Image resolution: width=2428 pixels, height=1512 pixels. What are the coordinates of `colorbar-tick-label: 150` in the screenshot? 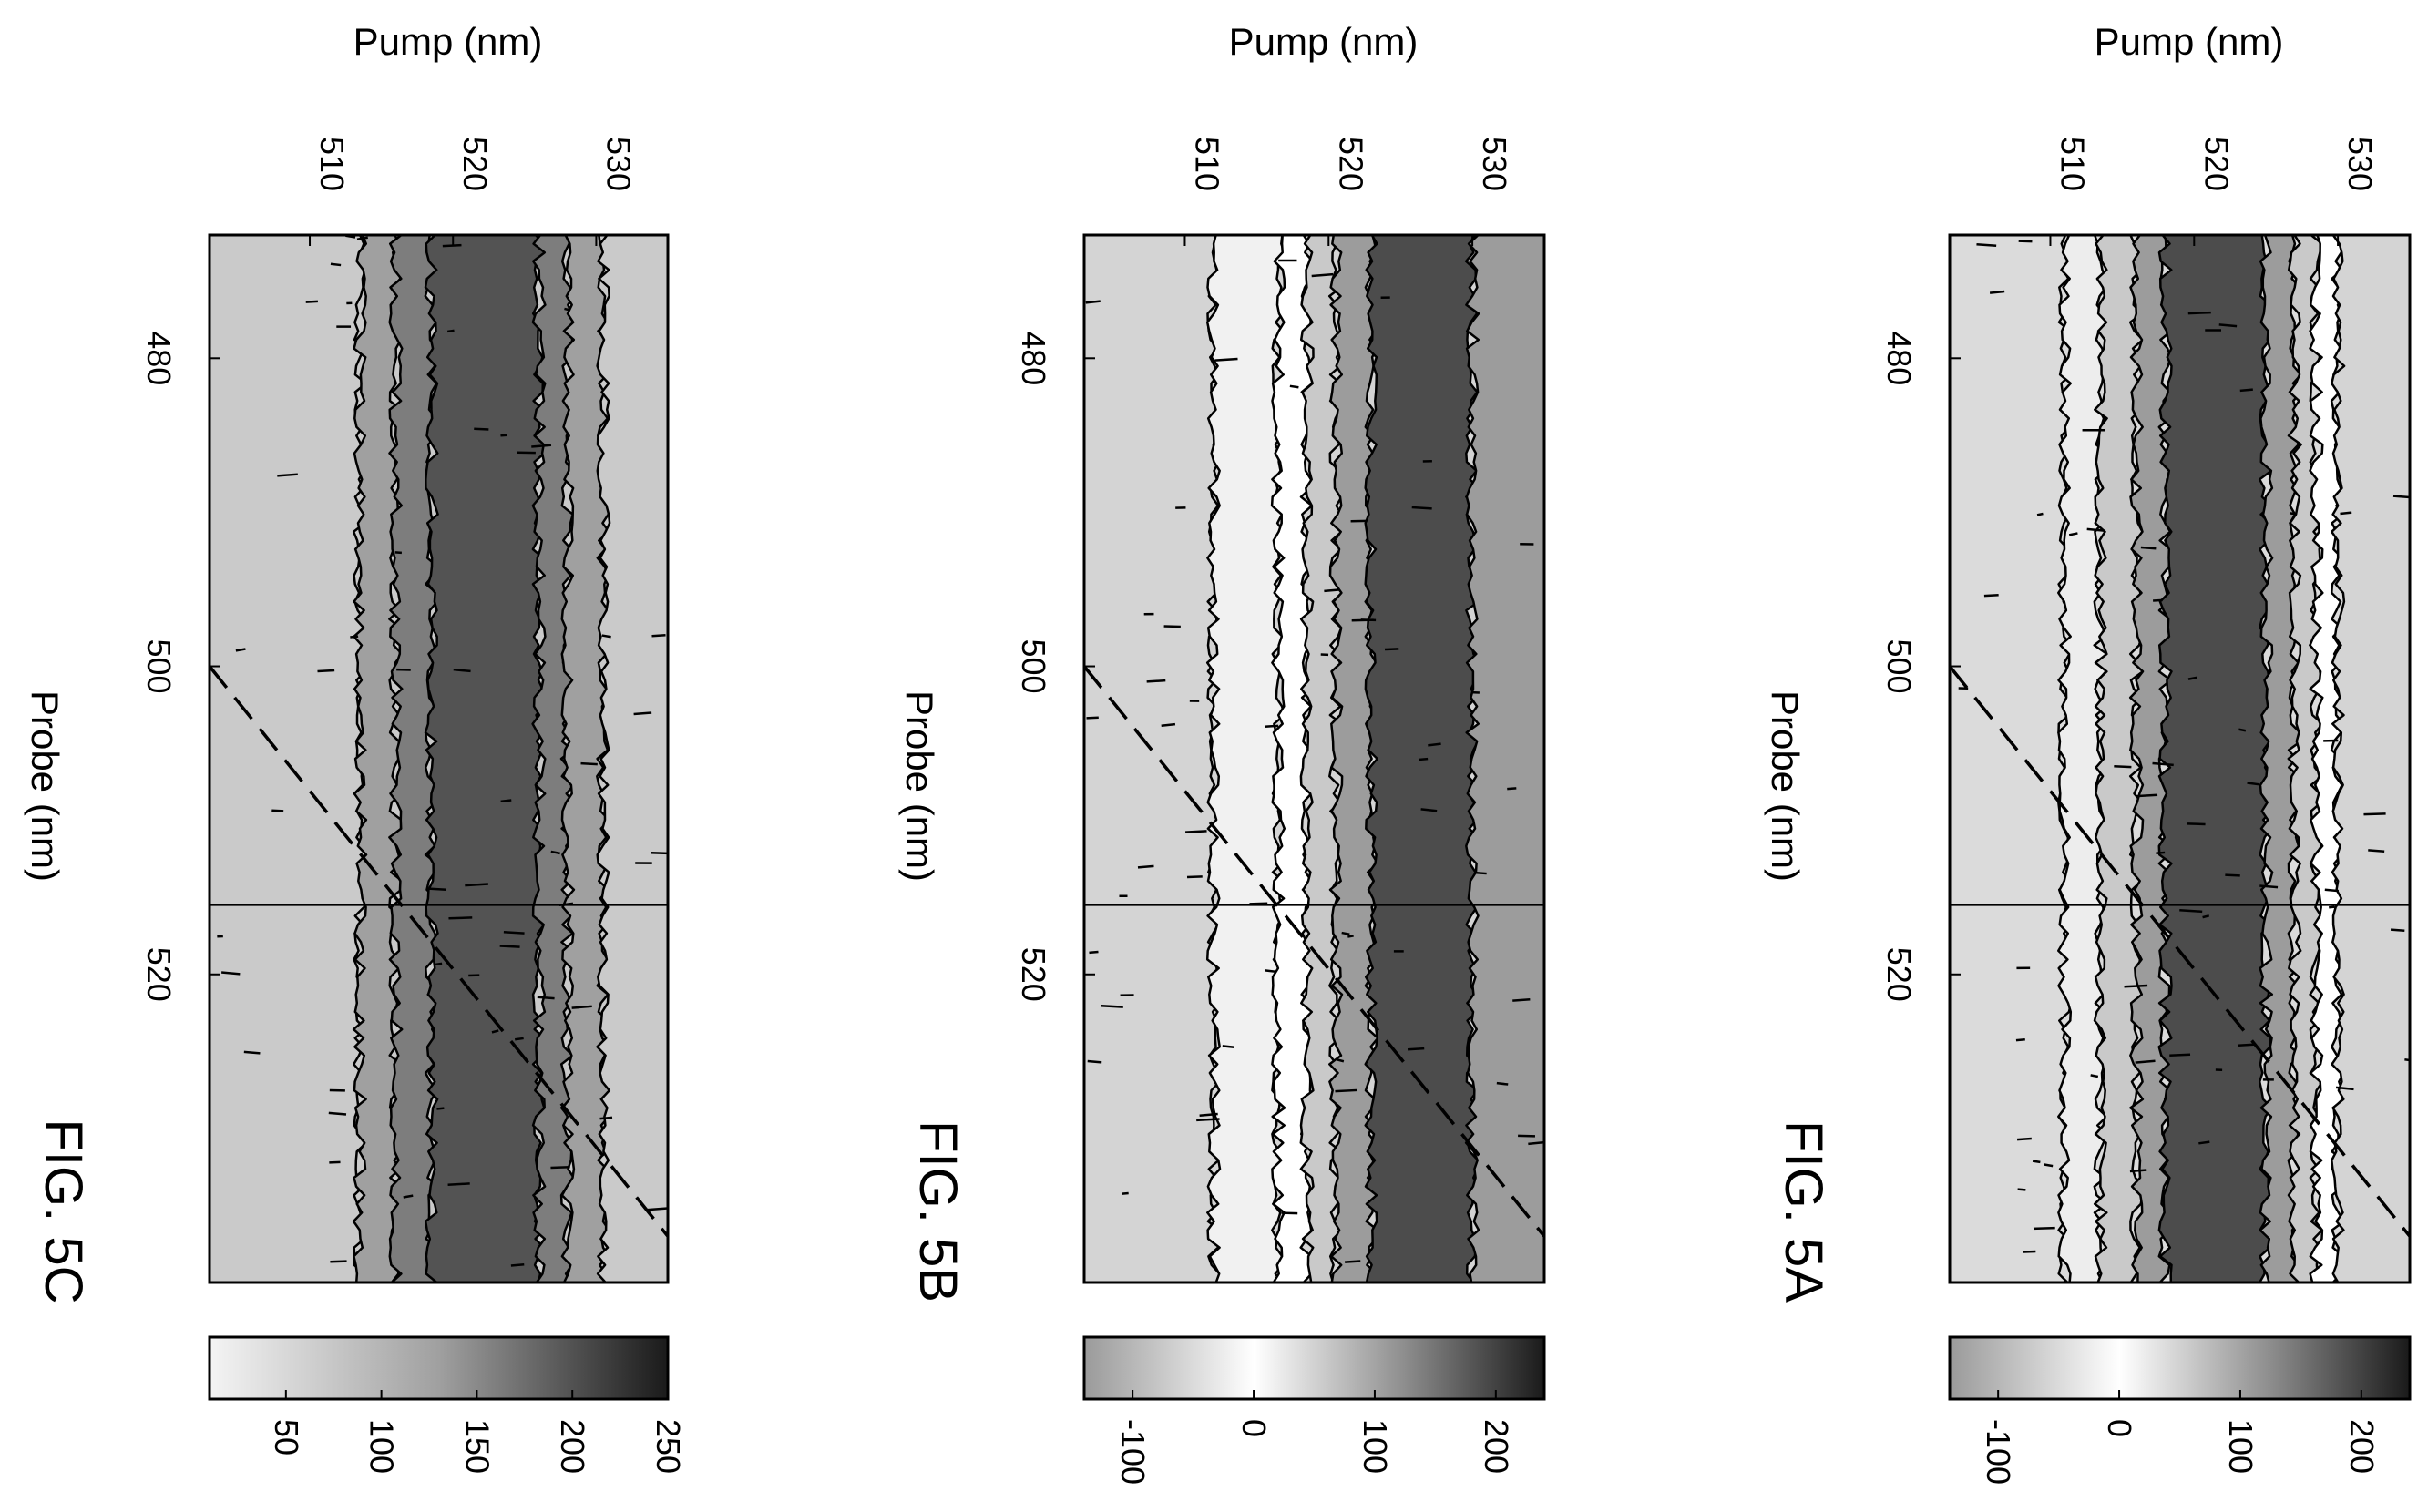 It's located at (477, 1446).